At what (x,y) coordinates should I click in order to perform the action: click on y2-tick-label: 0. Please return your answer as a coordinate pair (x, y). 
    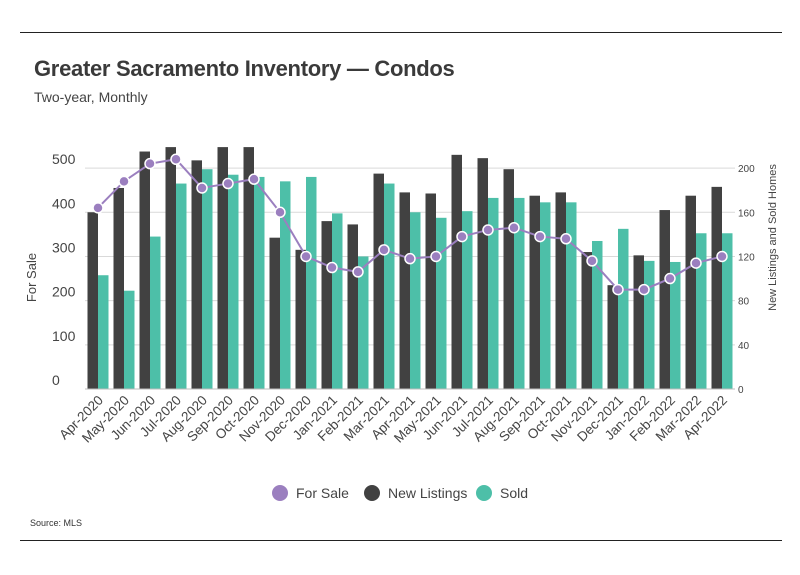
    Looking at the image, I should click on (741, 390).